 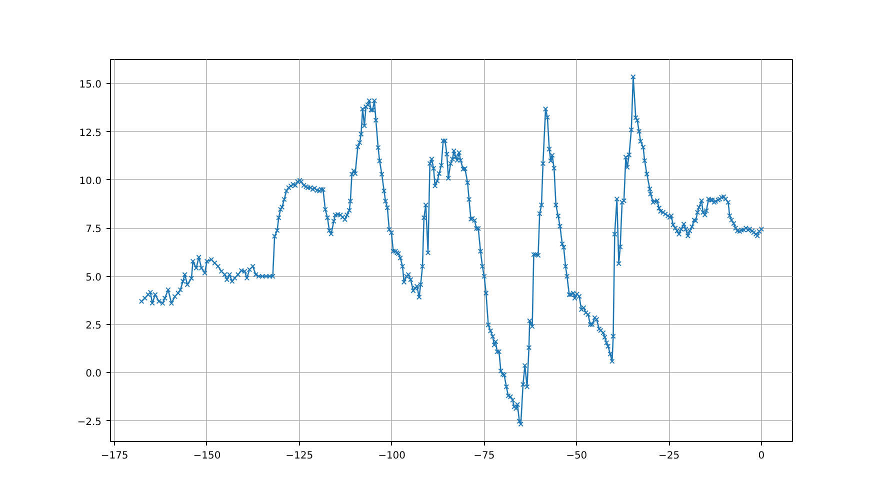 What do you see at coordinates (761, 456) in the screenshot?
I see `x-tick-label: 0` at bounding box center [761, 456].